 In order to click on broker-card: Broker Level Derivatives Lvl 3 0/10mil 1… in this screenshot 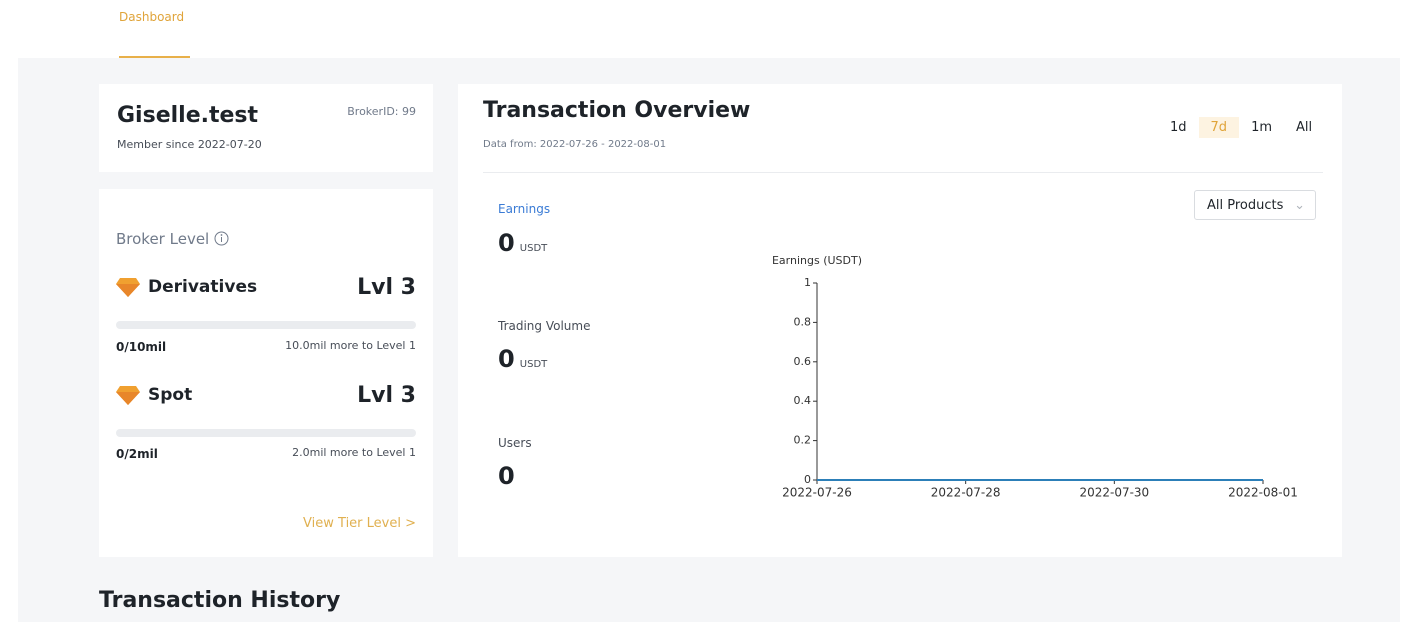, I will do `click(266, 373)`.